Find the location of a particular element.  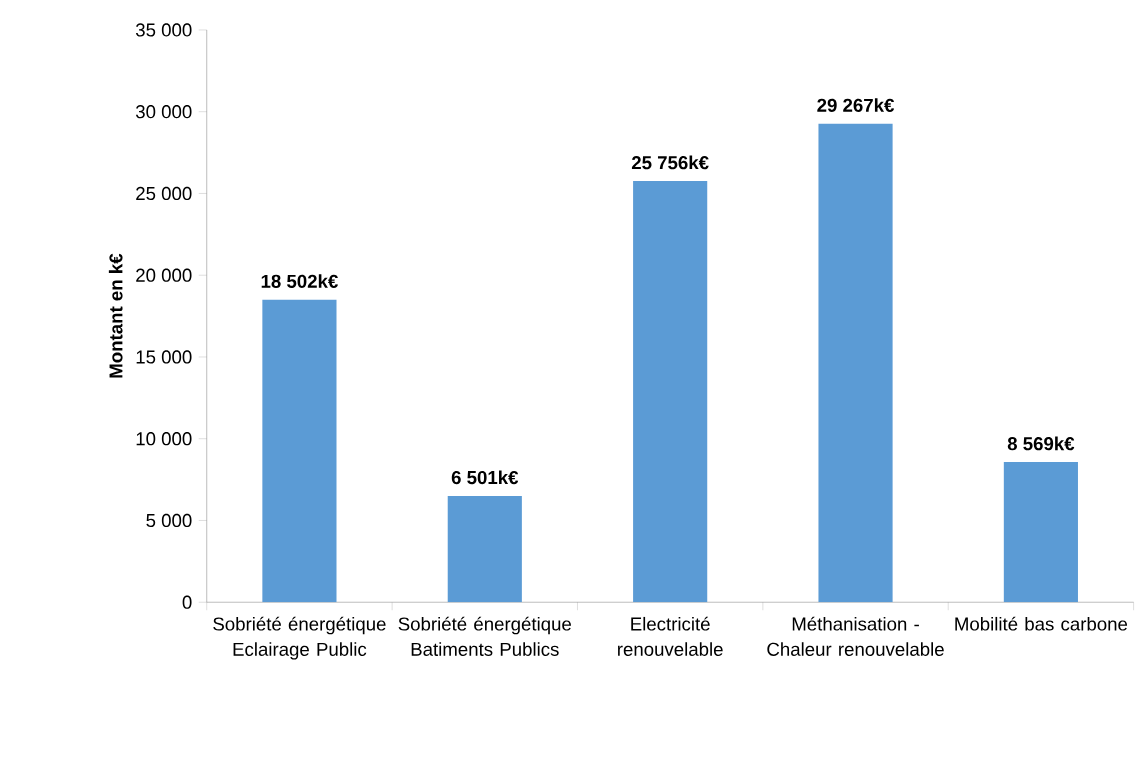

y-tick-label: 20 000 is located at coordinates (164, 275).